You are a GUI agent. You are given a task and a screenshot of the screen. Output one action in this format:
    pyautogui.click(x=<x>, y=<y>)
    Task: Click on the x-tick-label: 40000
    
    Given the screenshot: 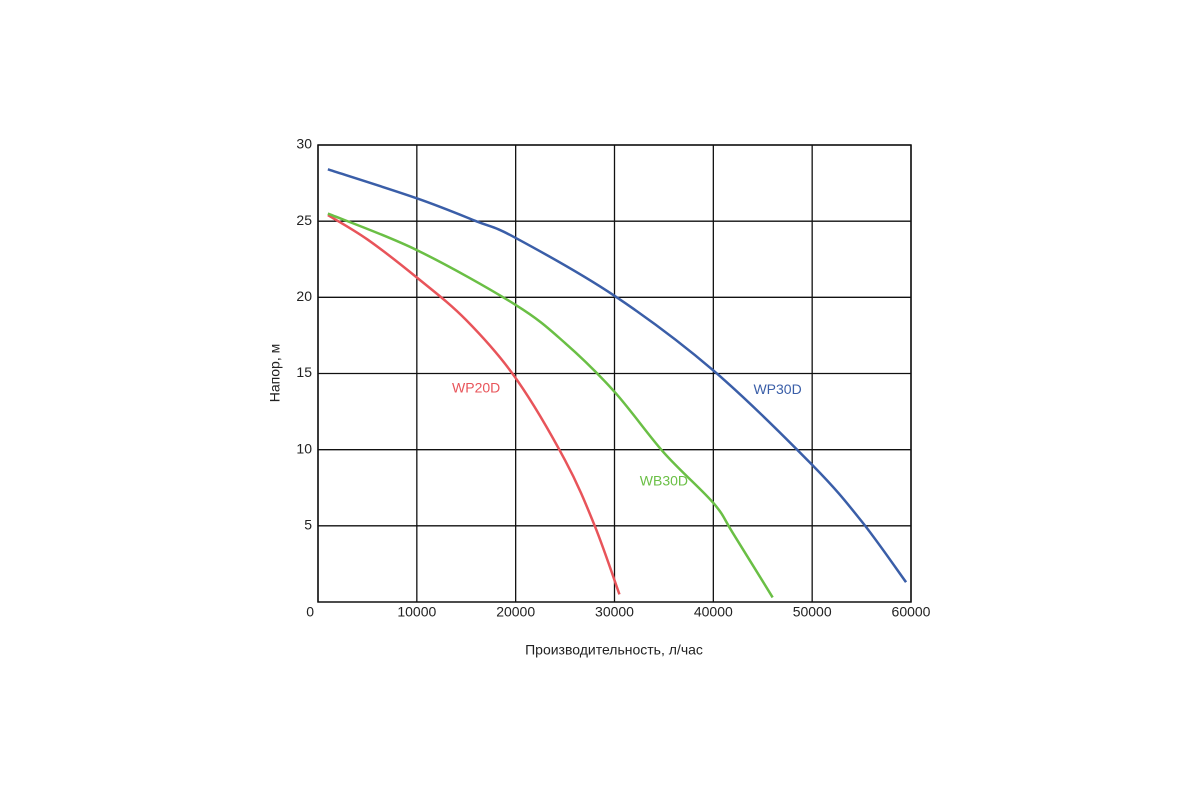 What is the action you would take?
    pyautogui.click(x=713, y=612)
    